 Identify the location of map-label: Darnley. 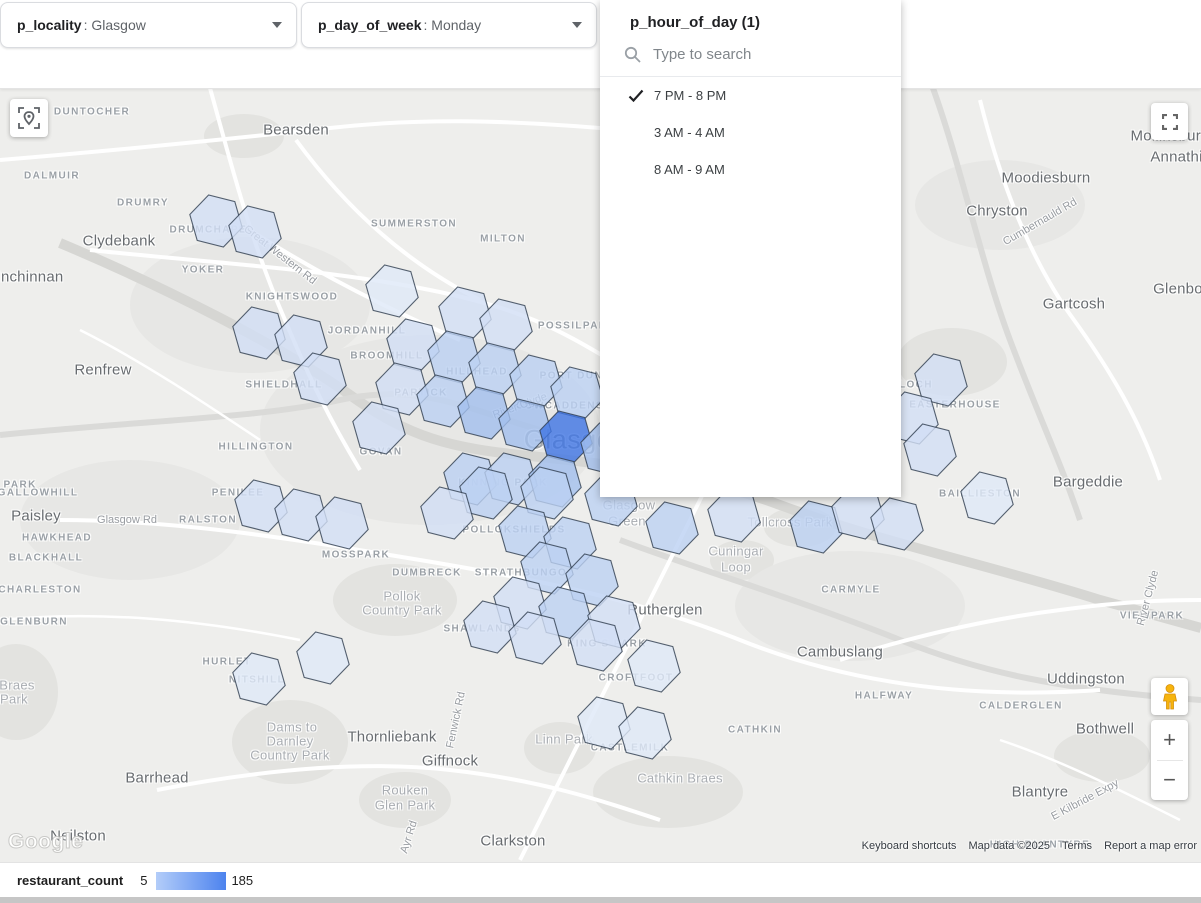
(290, 741).